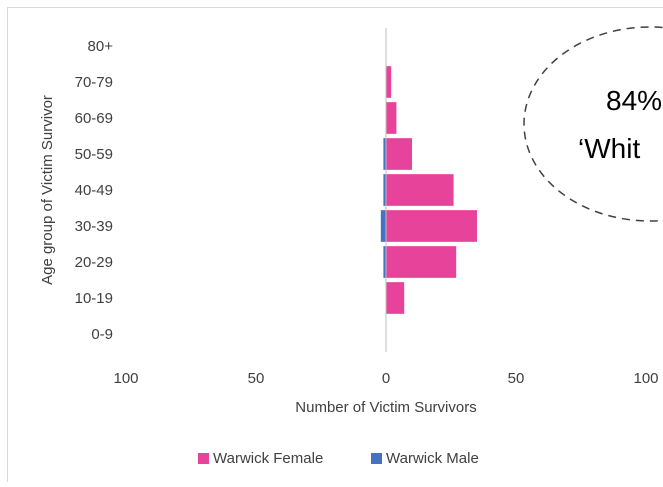 Image resolution: width=663 pixels, height=487 pixels. Describe the element at coordinates (94, 262) in the screenshot. I see `y-tick-label: 20-29` at that location.